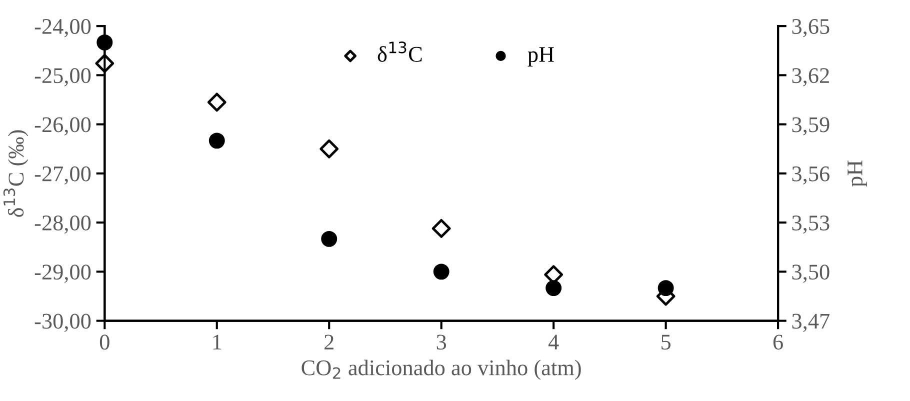  What do you see at coordinates (811, 126) in the screenshot?
I see `y2-tick-label: 3,59` at bounding box center [811, 126].